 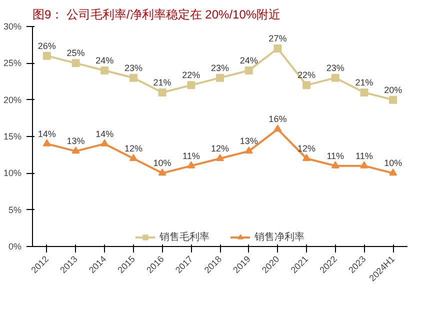 What do you see at coordinates (279, 237) in the screenshot?
I see `legend-label: 销售净利率` at bounding box center [279, 237].